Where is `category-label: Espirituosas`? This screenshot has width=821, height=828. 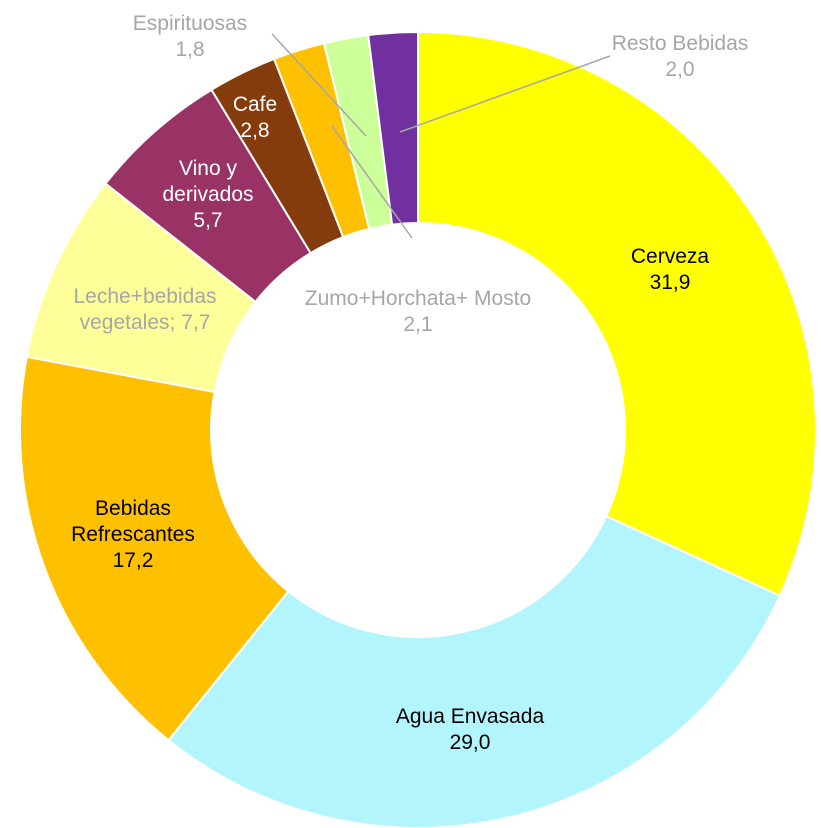
category-label: Espirituosas is located at coordinates (190, 23).